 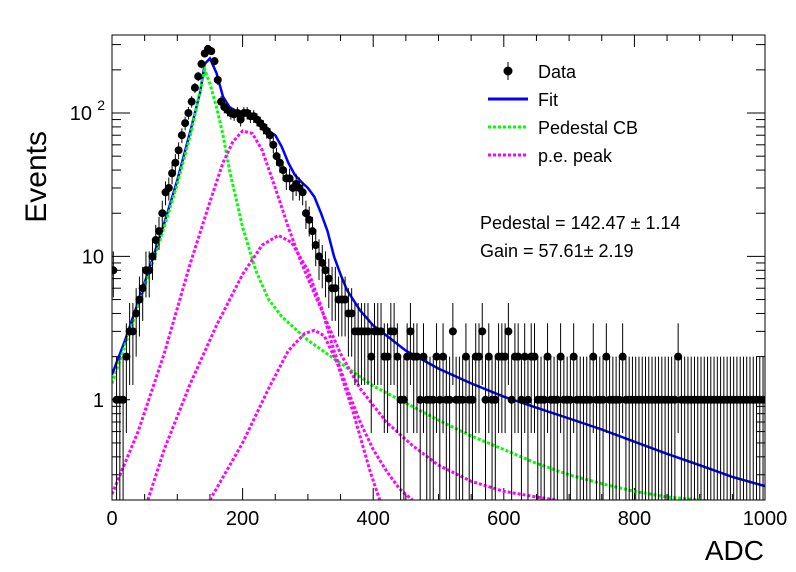 What do you see at coordinates (588, 128) in the screenshot?
I see `legend-label: Pedestal CB` at bounding box center [588, 128].